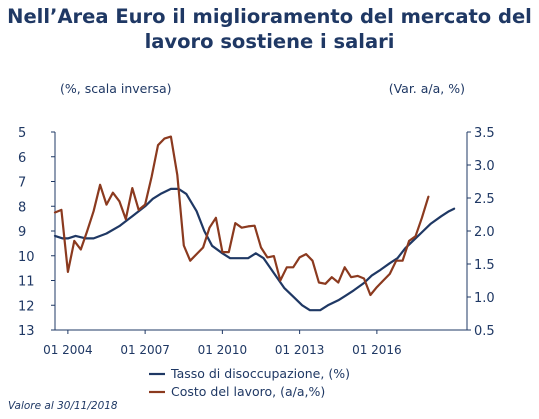  I want to click on left-tick-label: 7, so click(22, 183).